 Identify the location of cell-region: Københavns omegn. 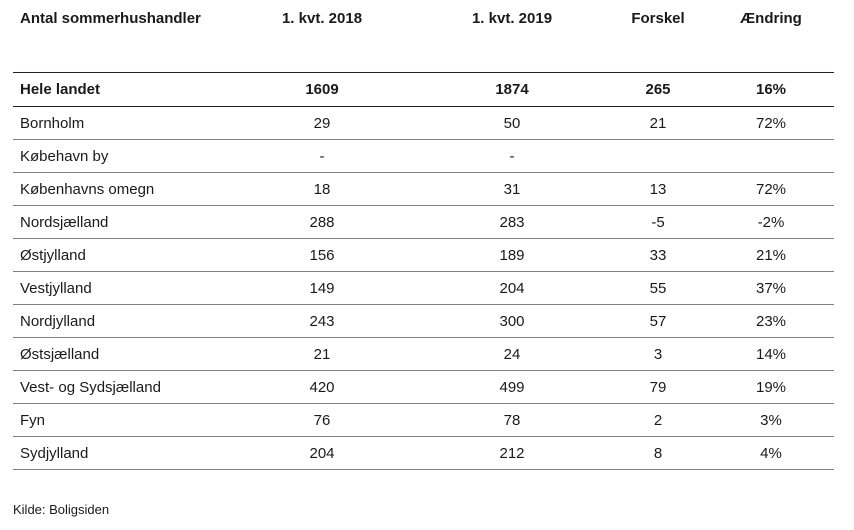
(87, 189).